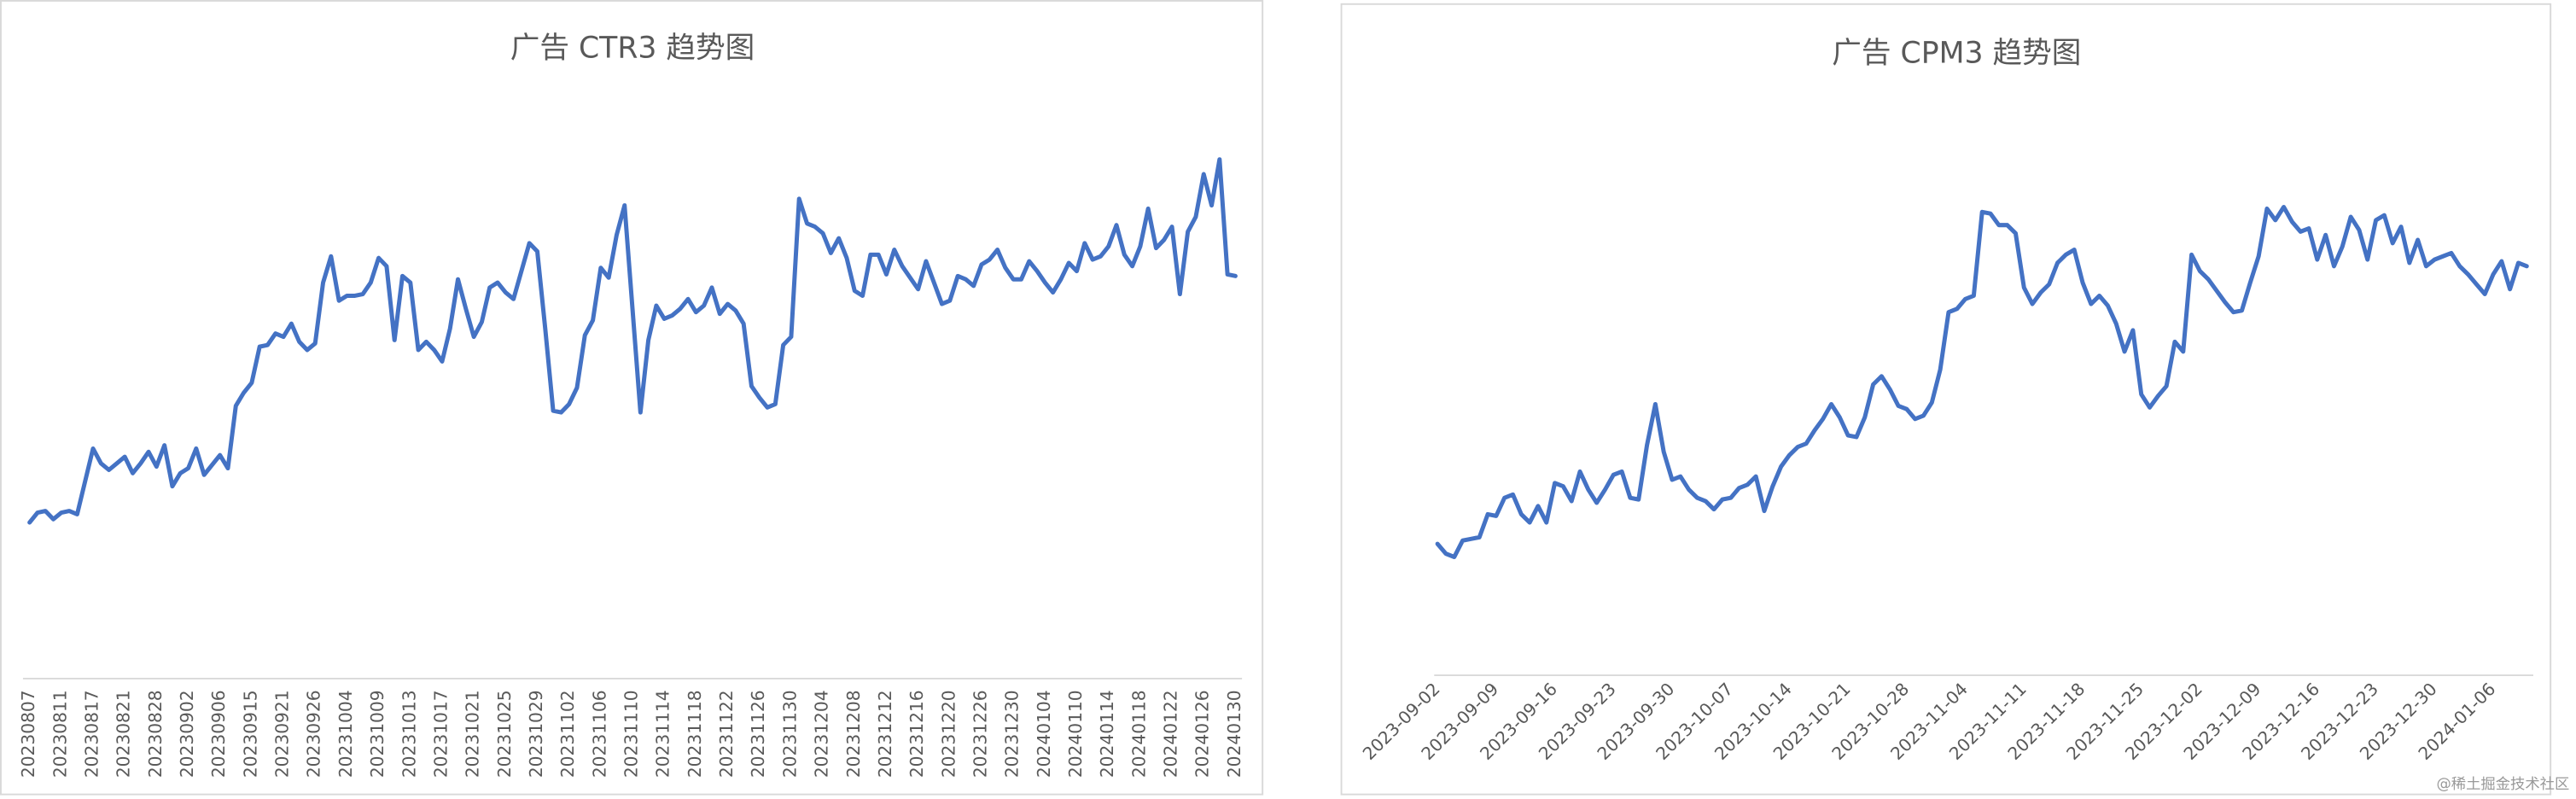 The width and height of the screenshot is (2576, 799). I want to click on x-tick-label: 20230926, so click(314, 734).